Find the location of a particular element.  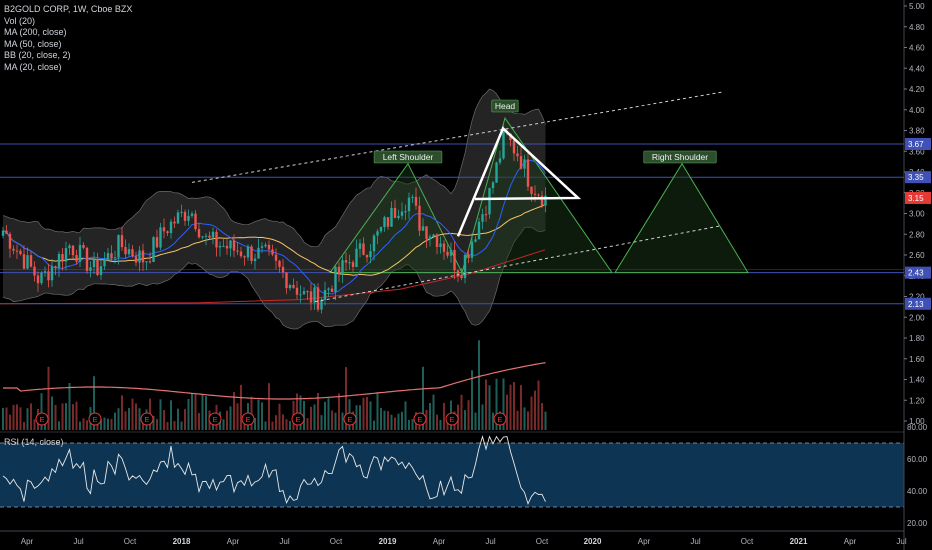

earnings-marker-2: E is located at coordinates (147, 419).